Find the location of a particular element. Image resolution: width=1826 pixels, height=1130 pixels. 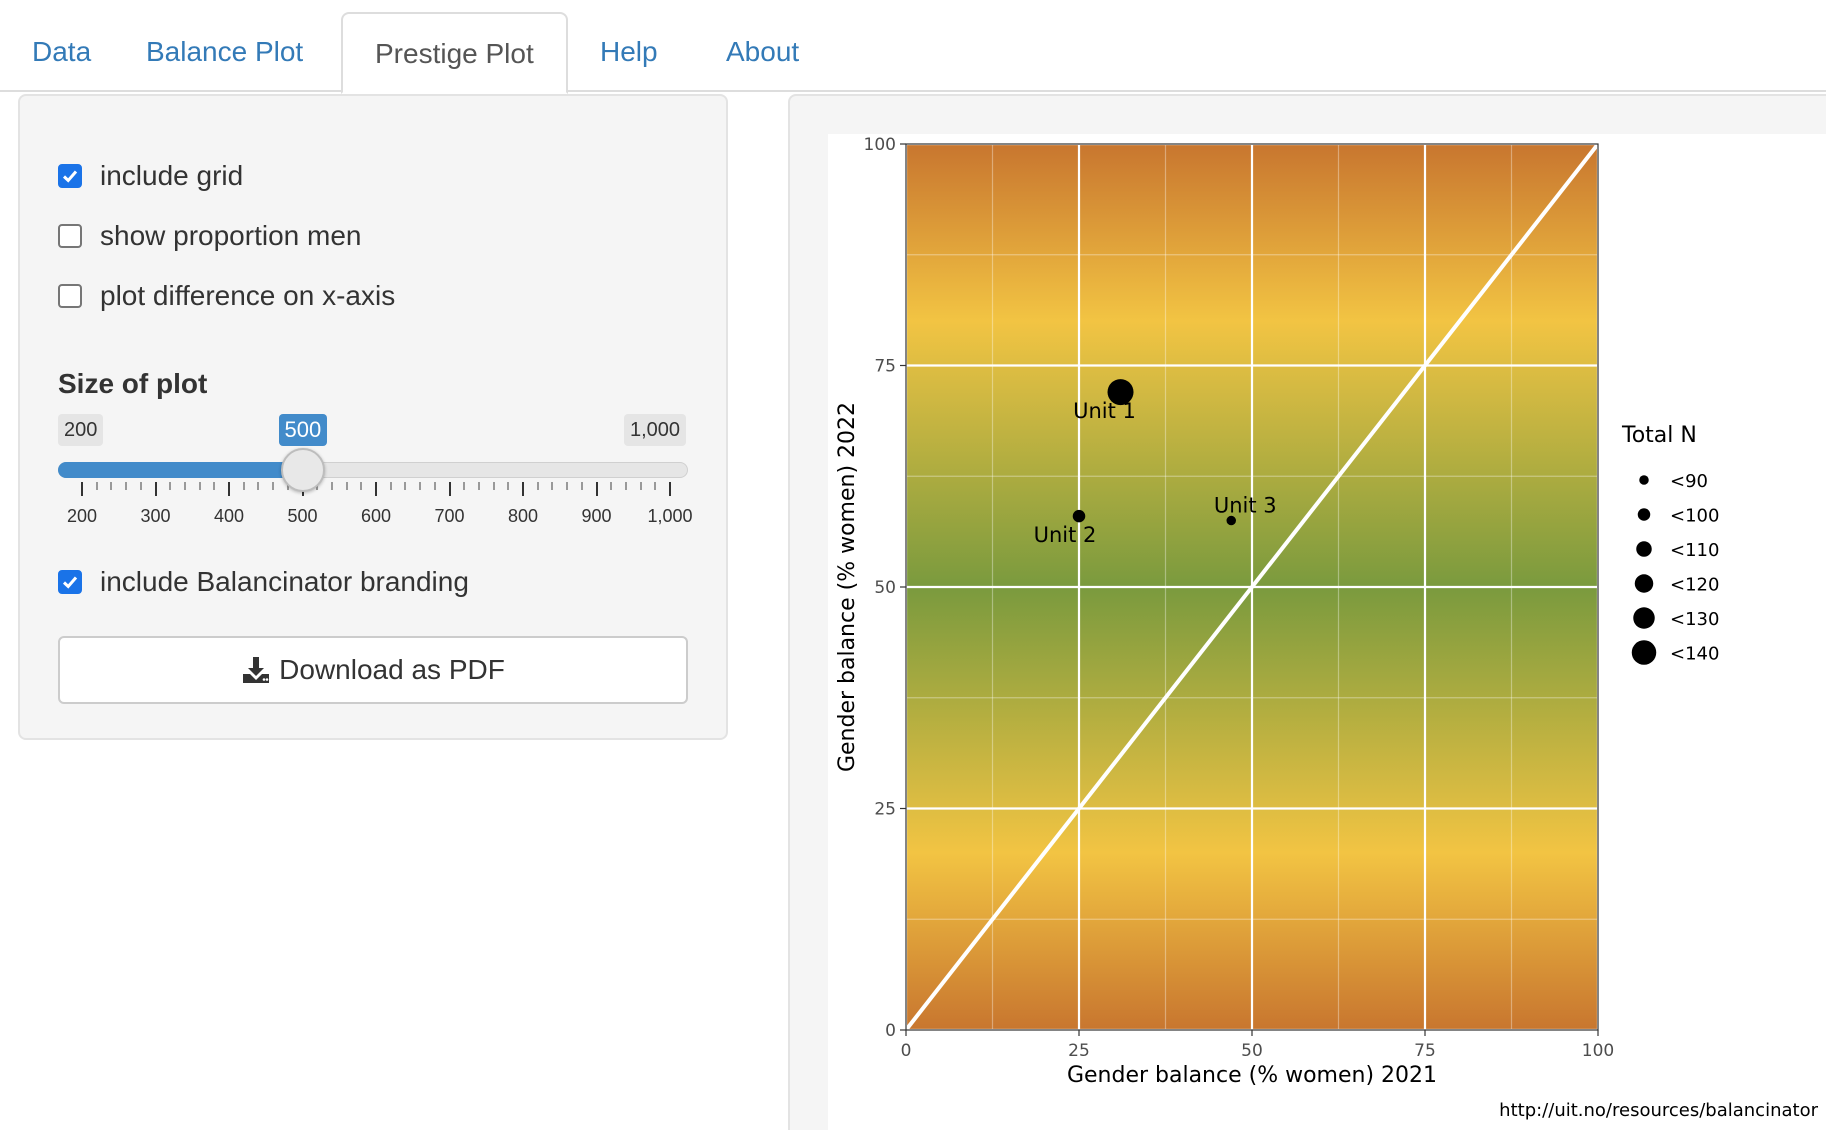

download-icon is located at coordinates (256, 670).